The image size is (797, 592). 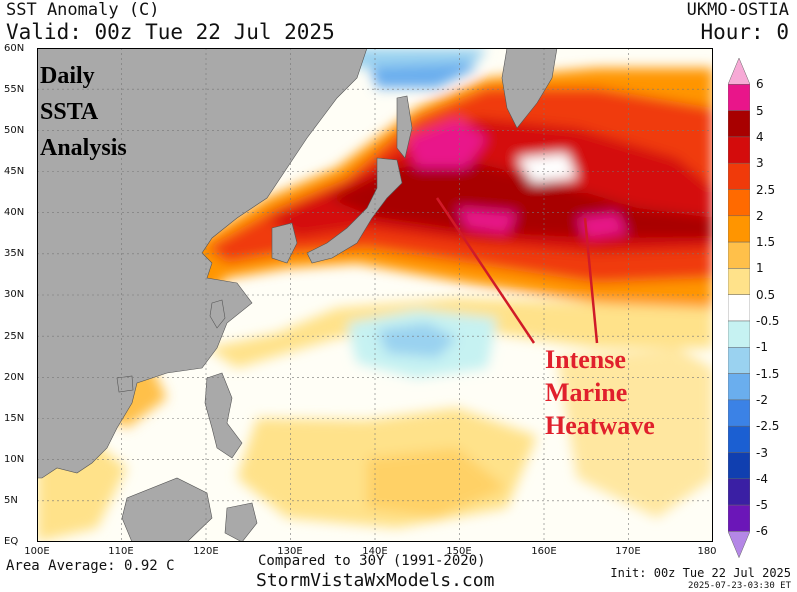 What do you see at coordinates (14, 377) in the screenshot?
I see `lat-label: 20N` at bounding box center [14, 377].